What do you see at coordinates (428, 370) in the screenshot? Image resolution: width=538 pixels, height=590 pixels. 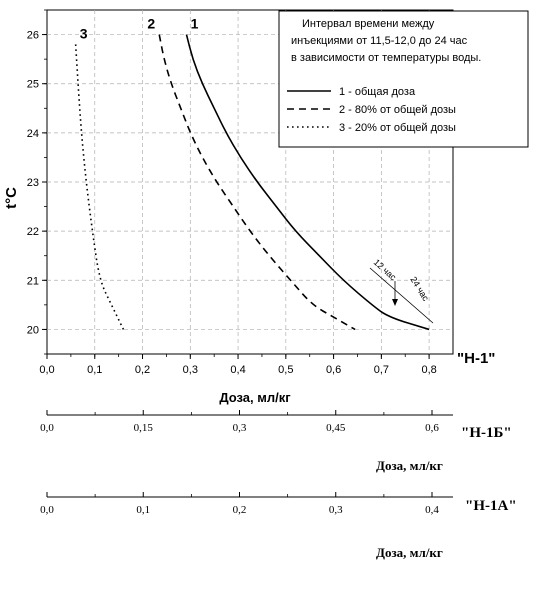 I see `x-tick-label: 0,8` at bounding box center [428, 370].